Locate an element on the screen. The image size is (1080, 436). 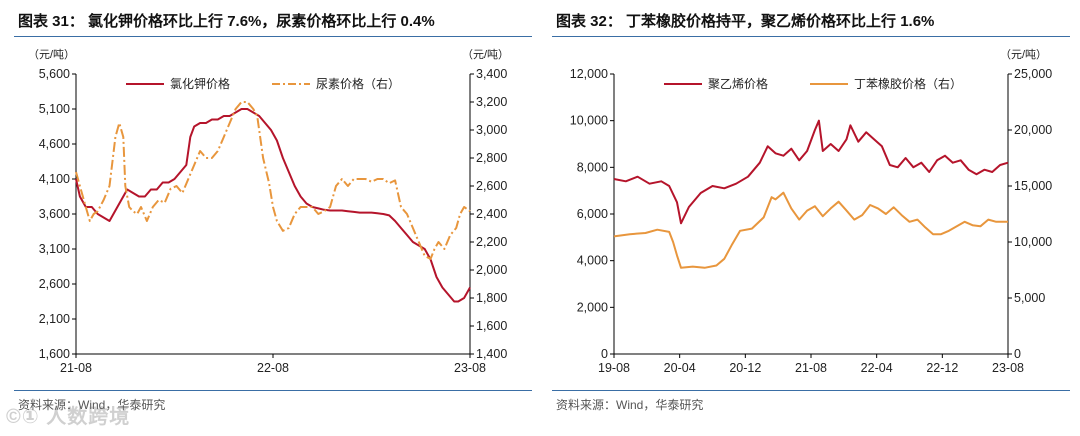
left-unit-label: （元/吨） is located at coordinates (51, 54).